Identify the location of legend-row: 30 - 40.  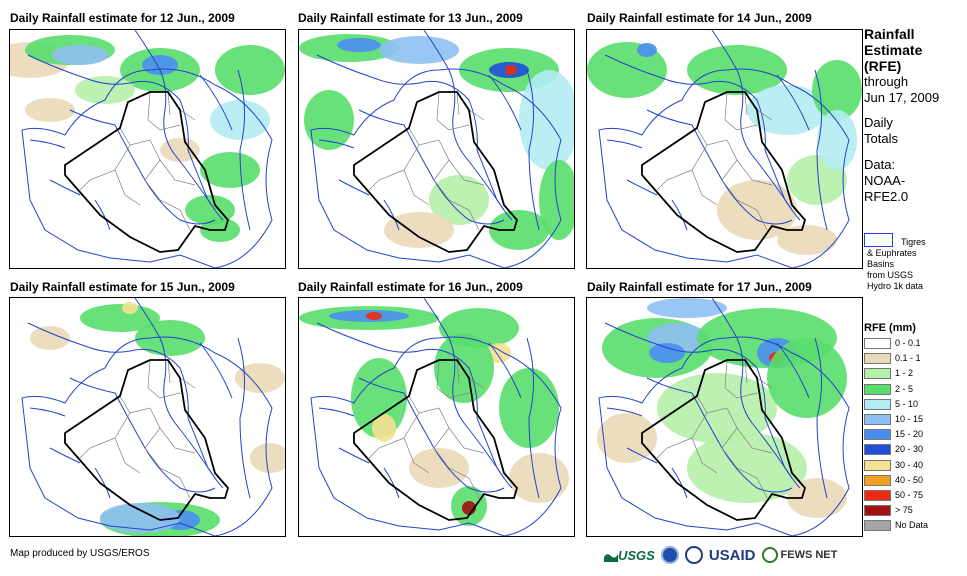
(894, 465).